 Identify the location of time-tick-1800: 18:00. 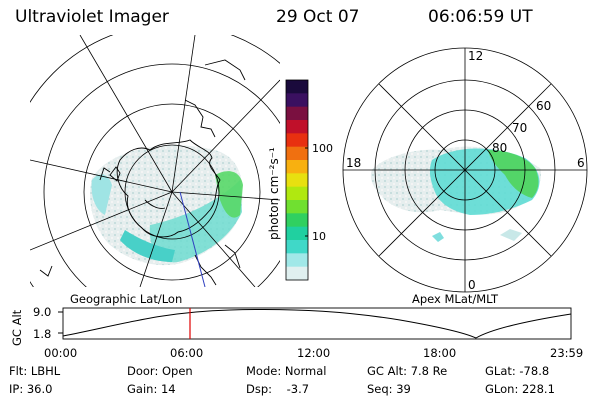
(439, 353).